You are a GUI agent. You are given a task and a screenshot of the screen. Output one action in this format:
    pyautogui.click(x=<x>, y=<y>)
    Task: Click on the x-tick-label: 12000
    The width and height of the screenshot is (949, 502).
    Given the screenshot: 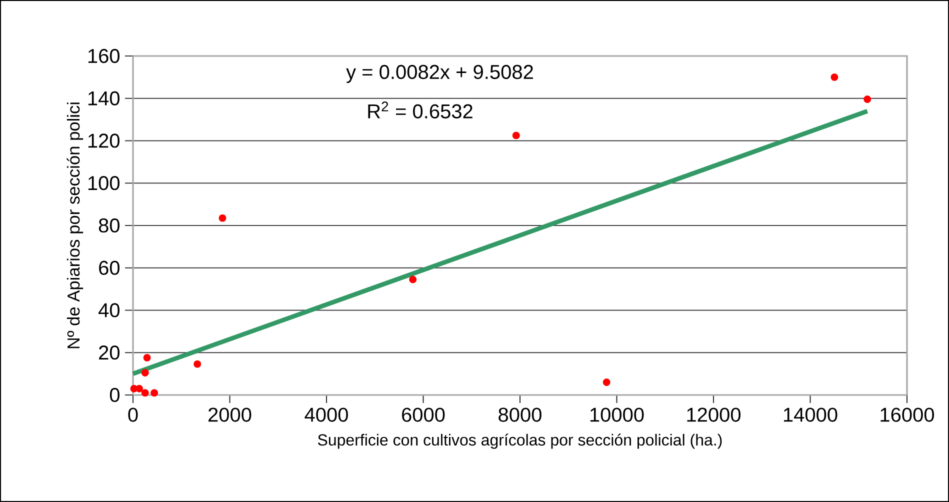 What is the action you would take?
    pyautogui.click(x=714, y=415)
    